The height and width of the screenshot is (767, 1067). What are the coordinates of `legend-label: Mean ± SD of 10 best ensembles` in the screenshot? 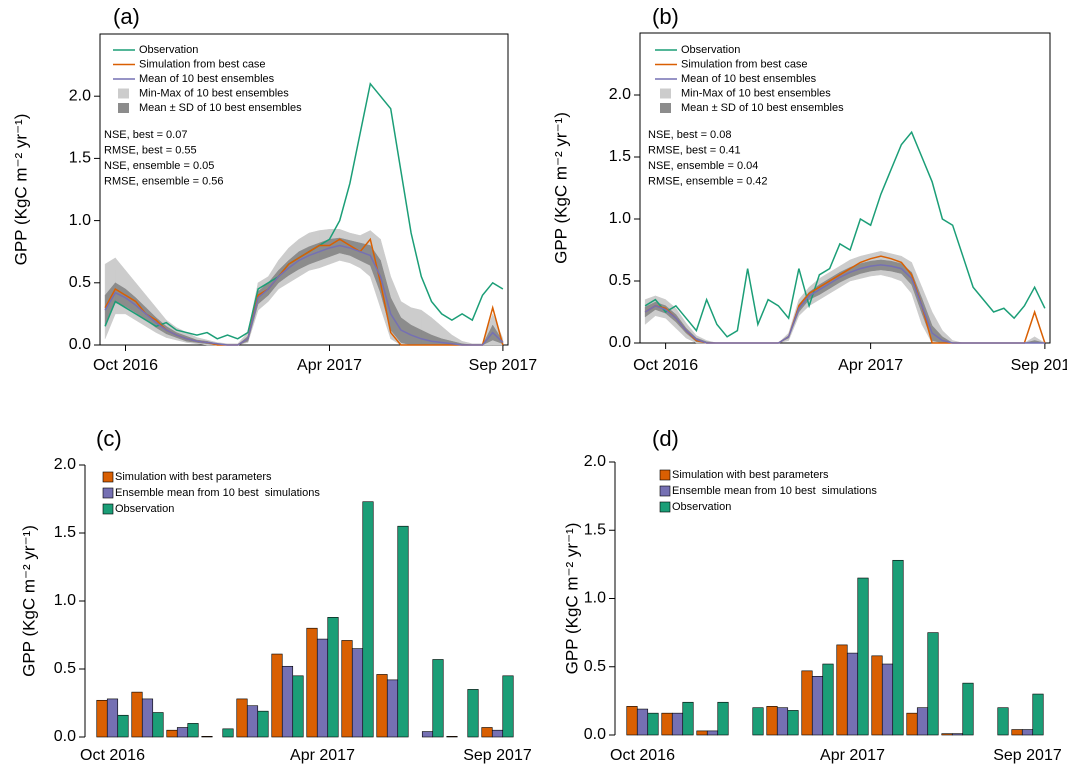 It's located at (762, 108).